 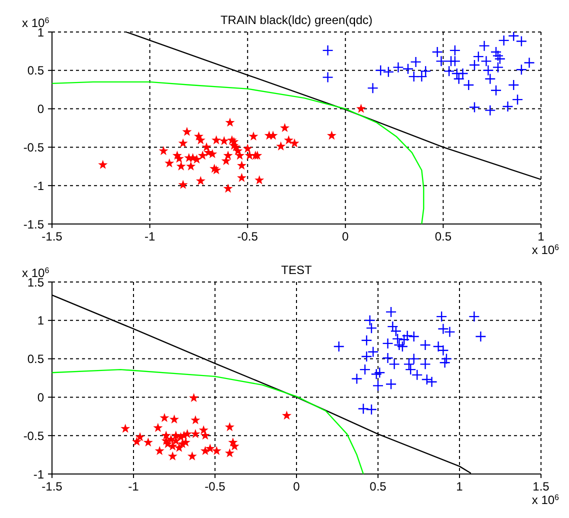 What do you see at coordinates (208, 421) in the screenshot?
I see `line-series` at bounding box center [208, 421].